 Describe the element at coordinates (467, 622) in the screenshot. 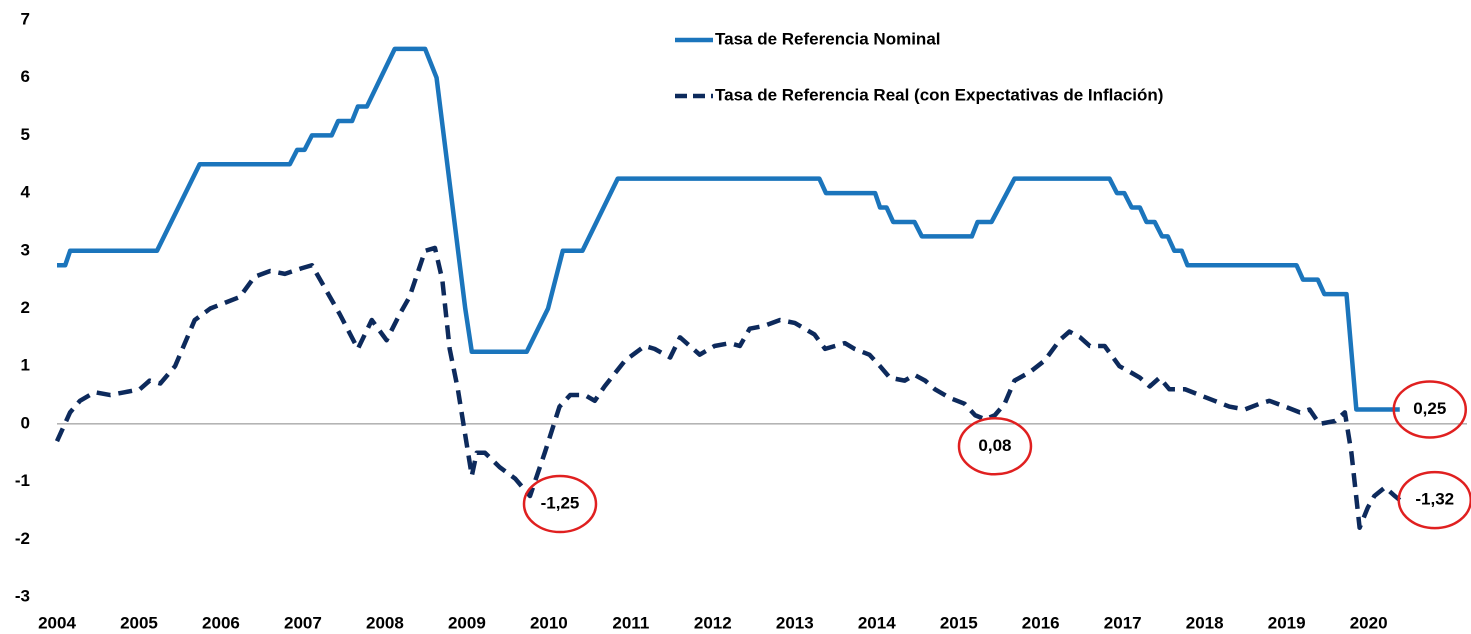

I see `x-tick-label: 2009` at that location.